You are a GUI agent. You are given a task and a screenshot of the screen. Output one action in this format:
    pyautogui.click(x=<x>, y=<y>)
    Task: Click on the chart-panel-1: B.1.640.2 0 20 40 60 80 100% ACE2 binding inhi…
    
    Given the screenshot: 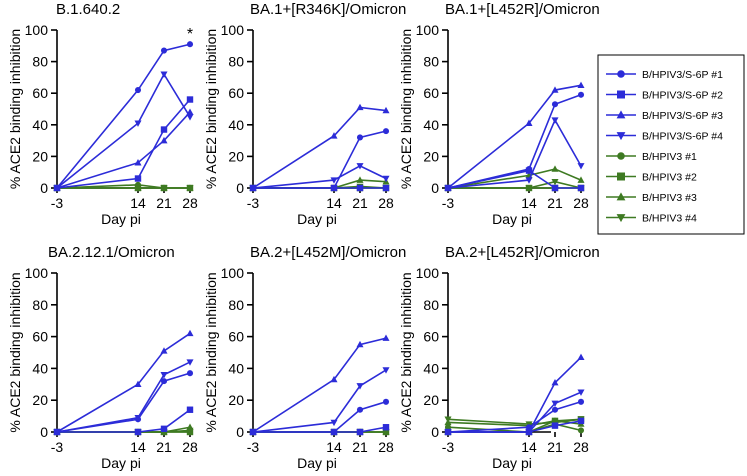 What is the action you would take?
    pyautogui.click(x=102, y=114)
    